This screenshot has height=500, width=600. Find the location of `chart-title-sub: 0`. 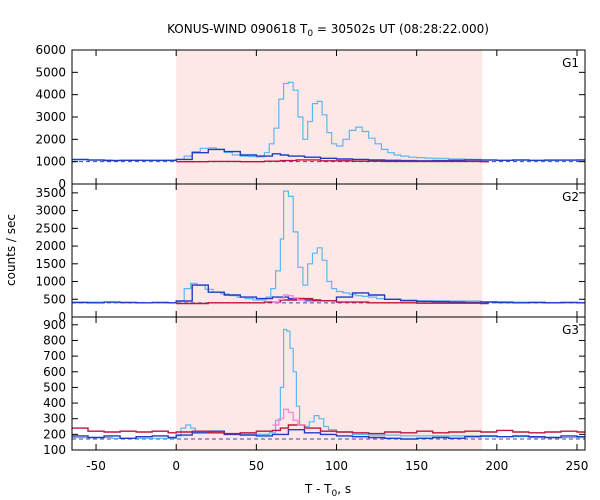

chart-title-sub: 0 is located at coordinates (310, 34).